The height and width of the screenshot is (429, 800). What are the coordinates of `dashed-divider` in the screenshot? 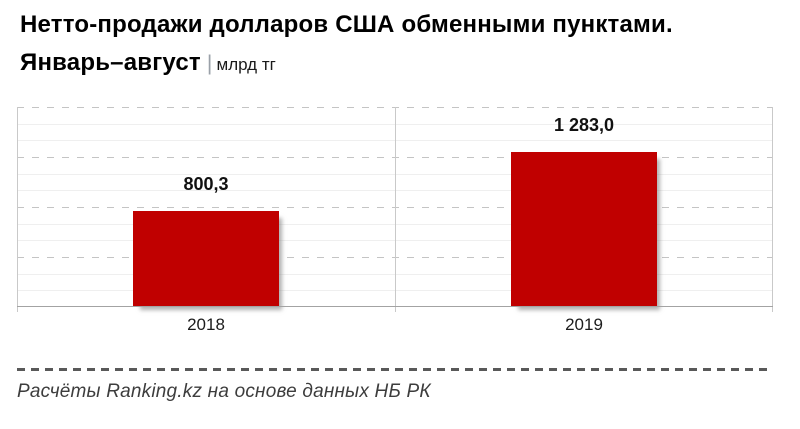 It's located at (392, 369).